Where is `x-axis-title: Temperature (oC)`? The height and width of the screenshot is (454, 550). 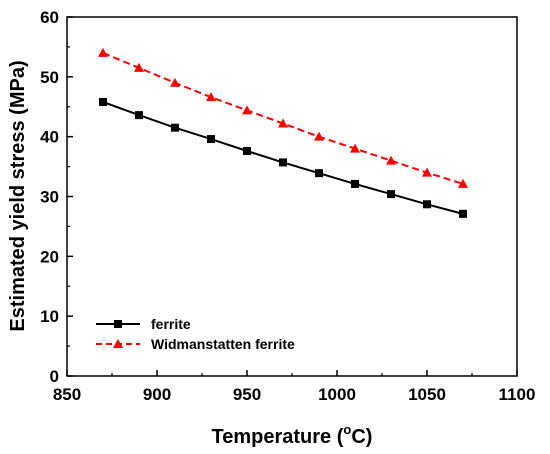
x-axis-title: Temperature (oC) is located at coordinates (292, 435).